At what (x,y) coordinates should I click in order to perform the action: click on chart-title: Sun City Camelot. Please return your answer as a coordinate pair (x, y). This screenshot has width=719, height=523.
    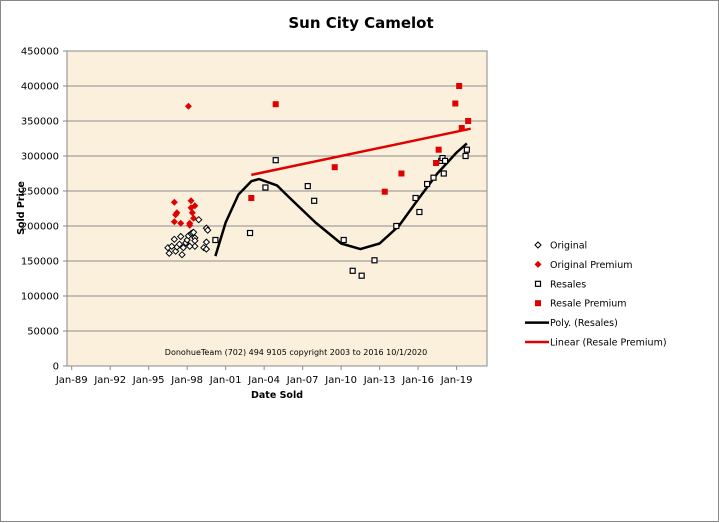
    Looking at the image, I should click on (360, 23).